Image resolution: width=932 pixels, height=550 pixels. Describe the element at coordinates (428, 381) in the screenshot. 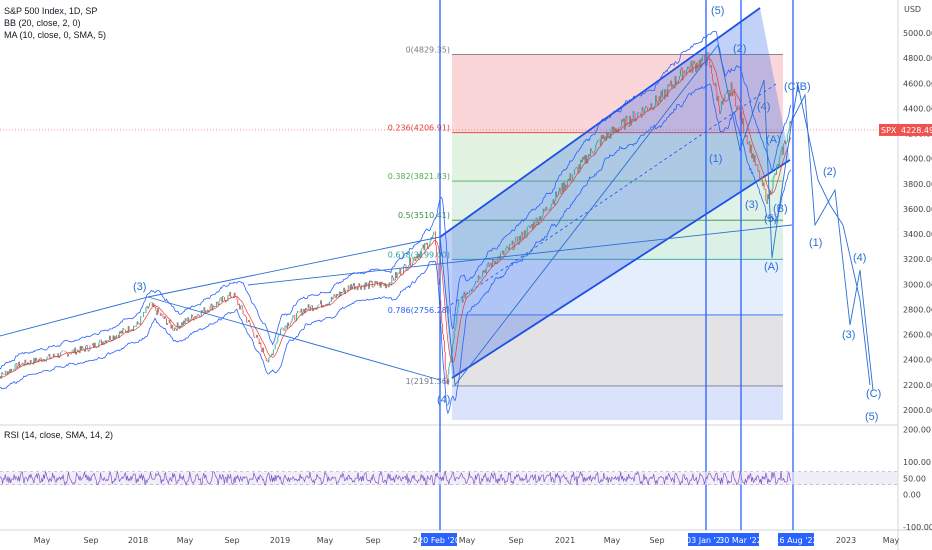

I see `fib-level-label: 1(2191.36)` at that location.